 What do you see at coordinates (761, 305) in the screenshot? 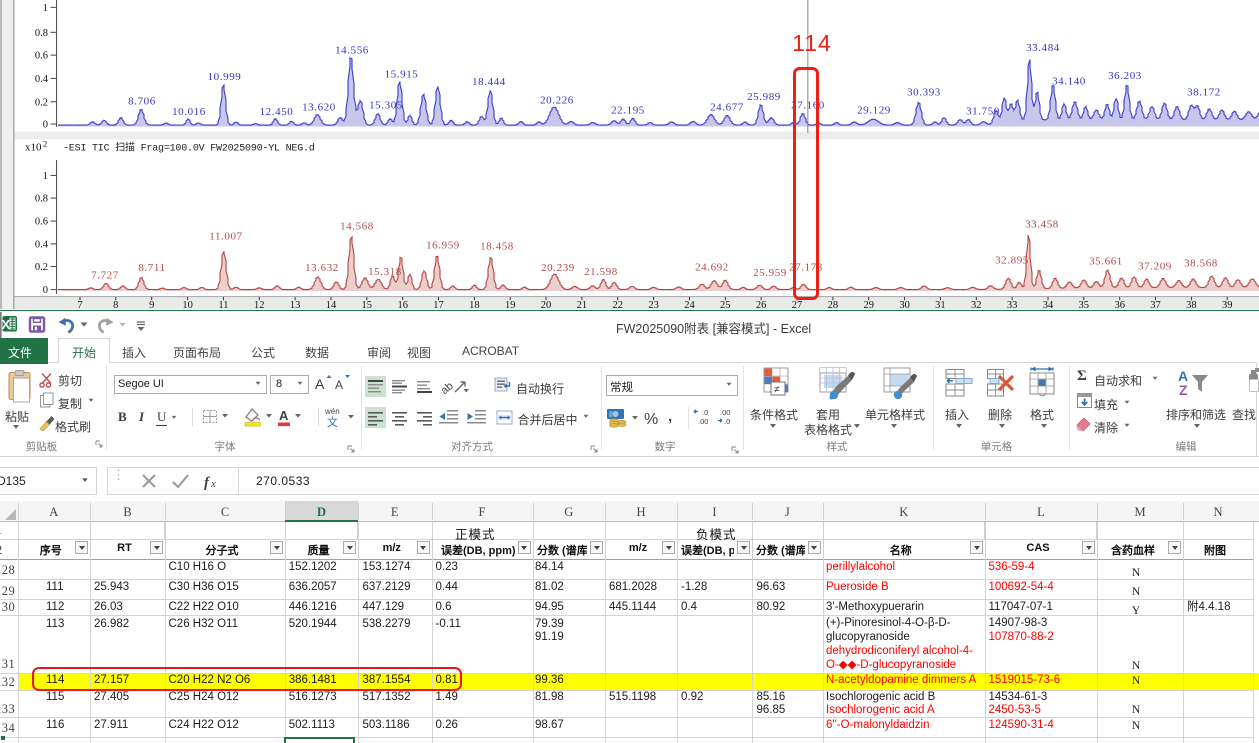
I see `svg-text: 26` at bounding box center [761, 305].